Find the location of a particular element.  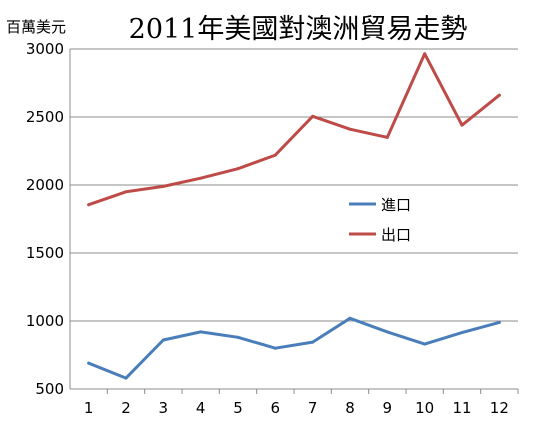

x-tick-label: 4 is located at coordinates (201, 408).